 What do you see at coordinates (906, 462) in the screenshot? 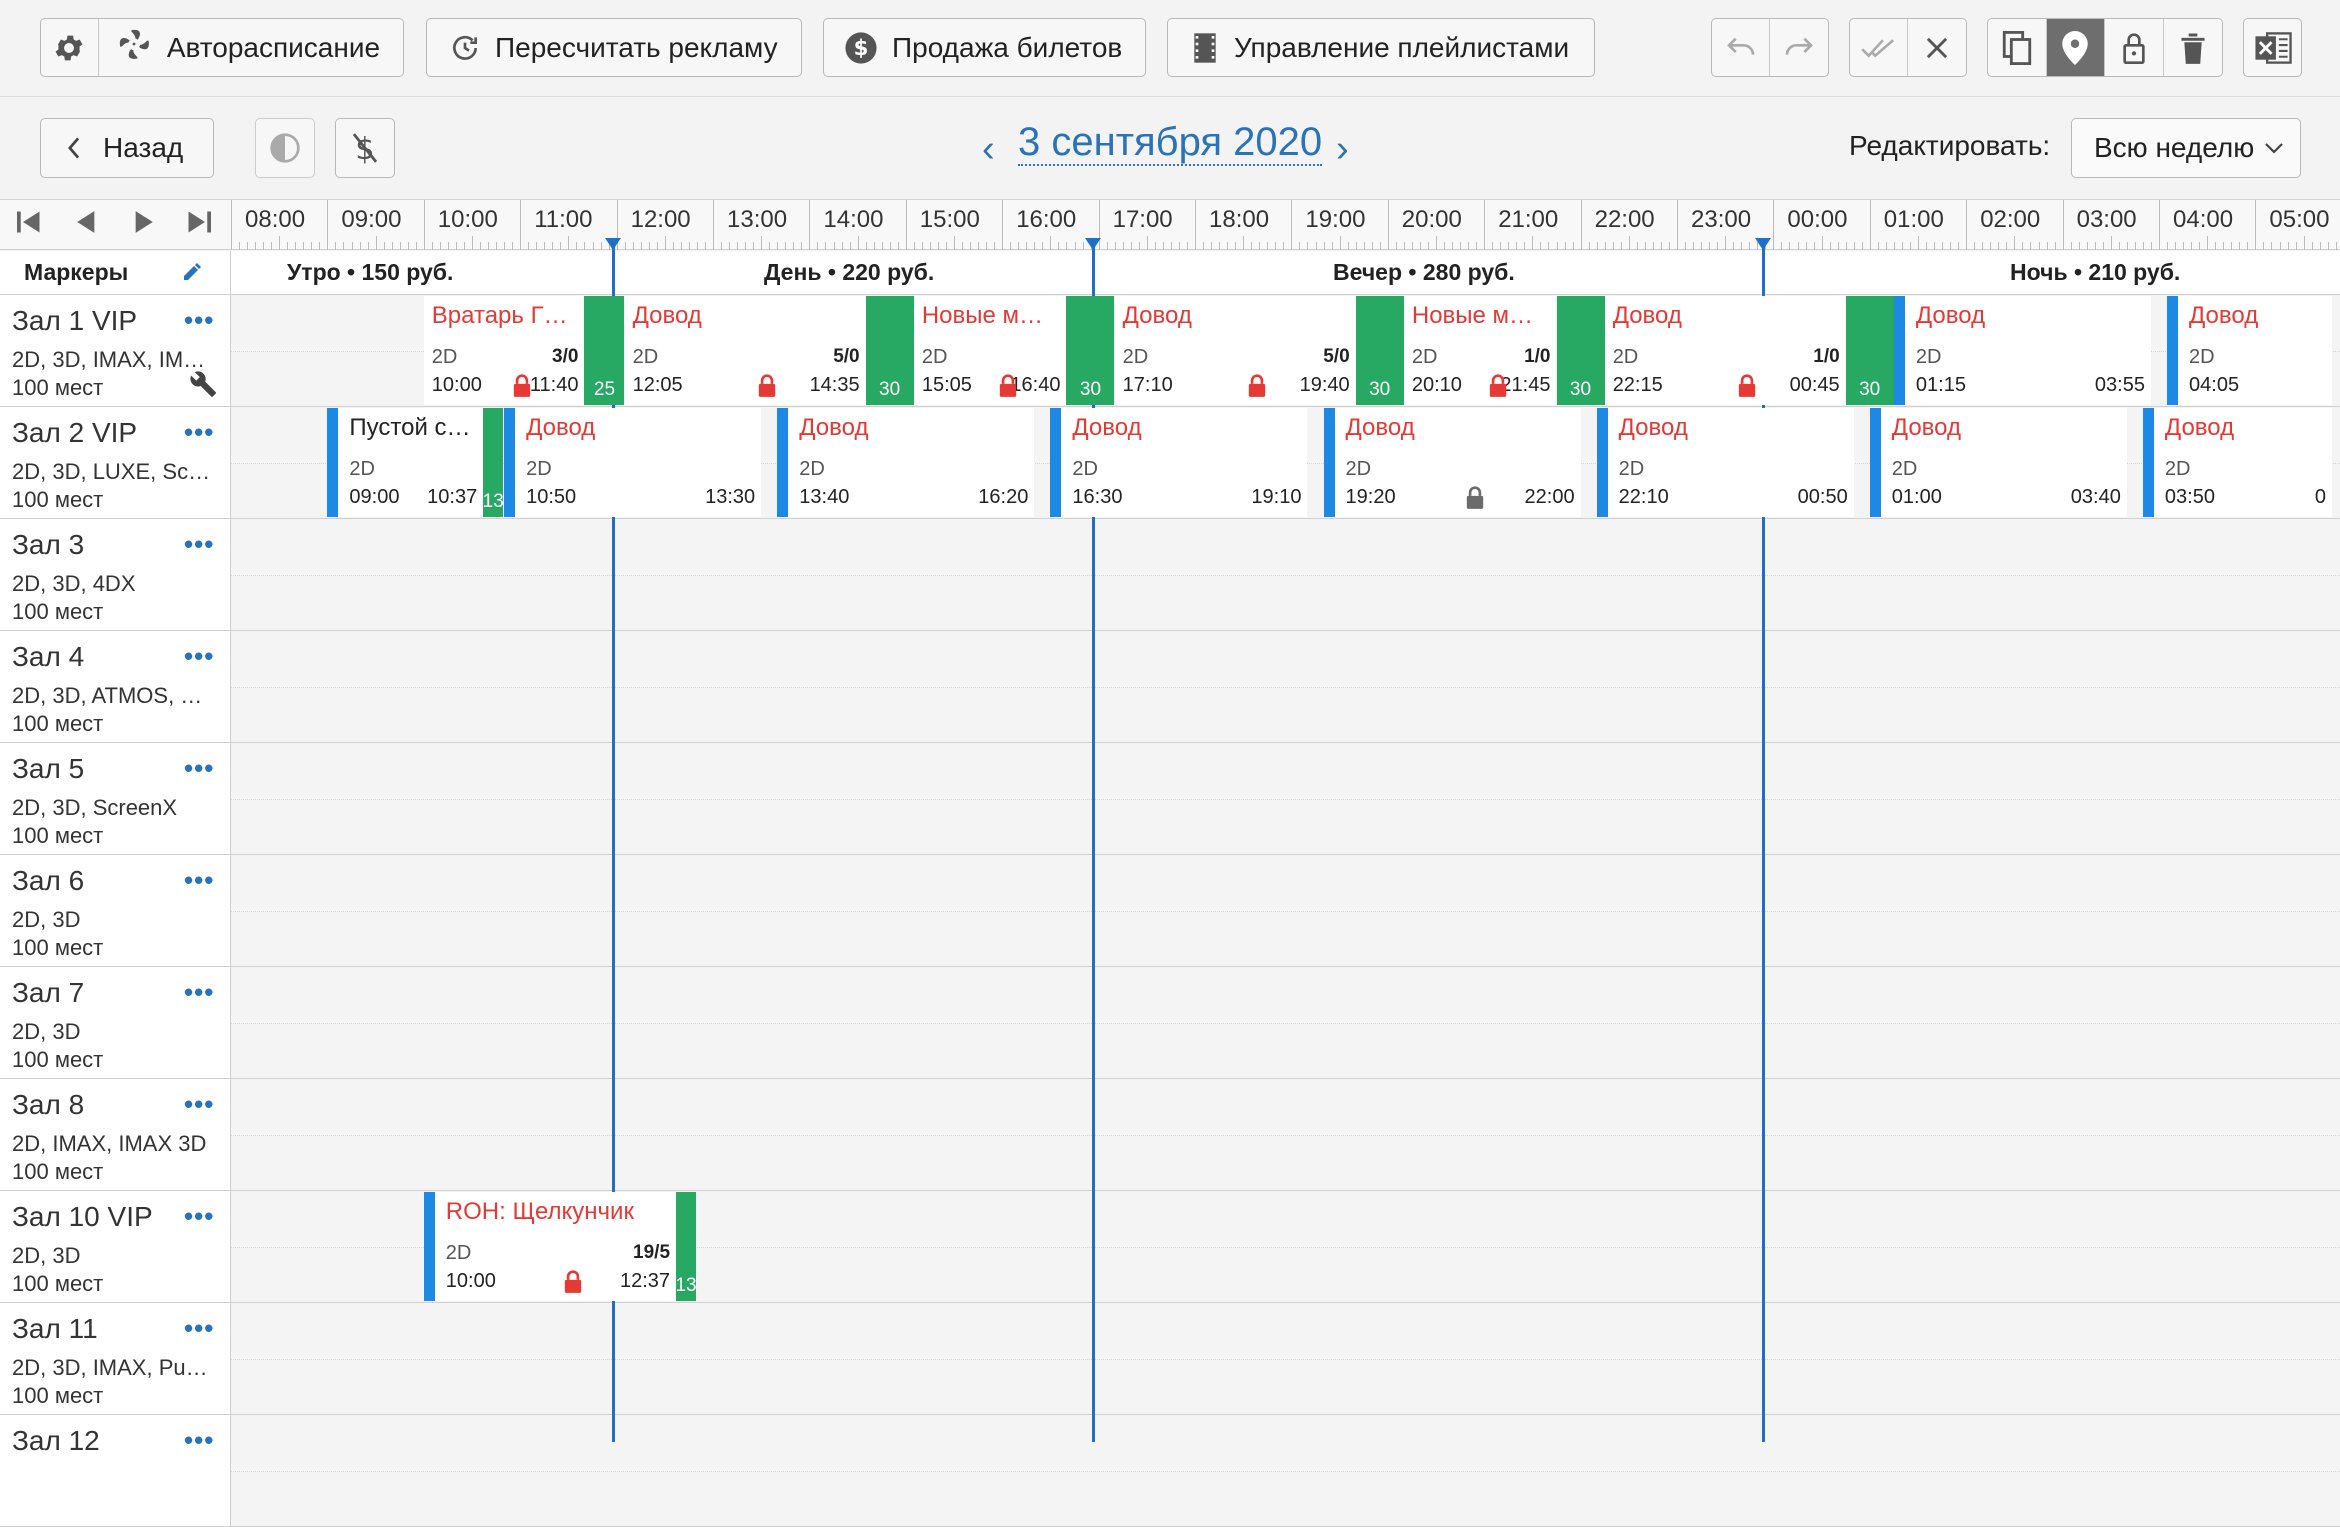
I see `session-block: Довод 2D 13:40 16:20` at bounding box center [906, 462].